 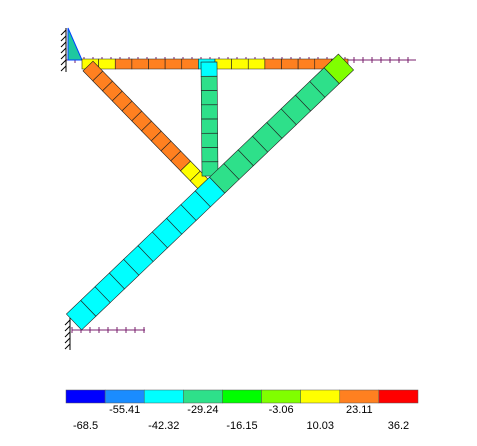 What do you see at coordinates (359, 410) in the screenshot?
I see `colorbar-label: 23.11` at bounding box center [359, 410].